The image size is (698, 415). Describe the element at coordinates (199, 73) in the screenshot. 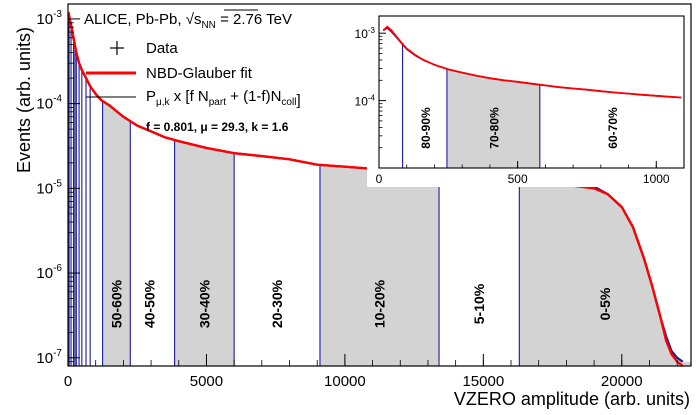

I see `legend-label-fit: NBD-Glauber fit` at that location.